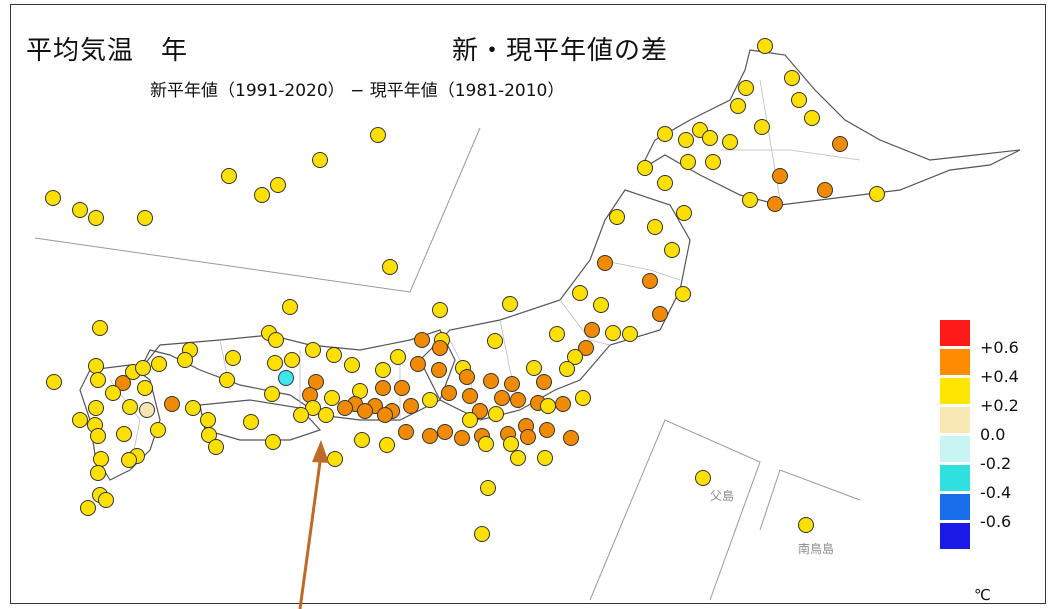  I want to click on minamitorishima-label: 南鳥島, so click(816, 548).